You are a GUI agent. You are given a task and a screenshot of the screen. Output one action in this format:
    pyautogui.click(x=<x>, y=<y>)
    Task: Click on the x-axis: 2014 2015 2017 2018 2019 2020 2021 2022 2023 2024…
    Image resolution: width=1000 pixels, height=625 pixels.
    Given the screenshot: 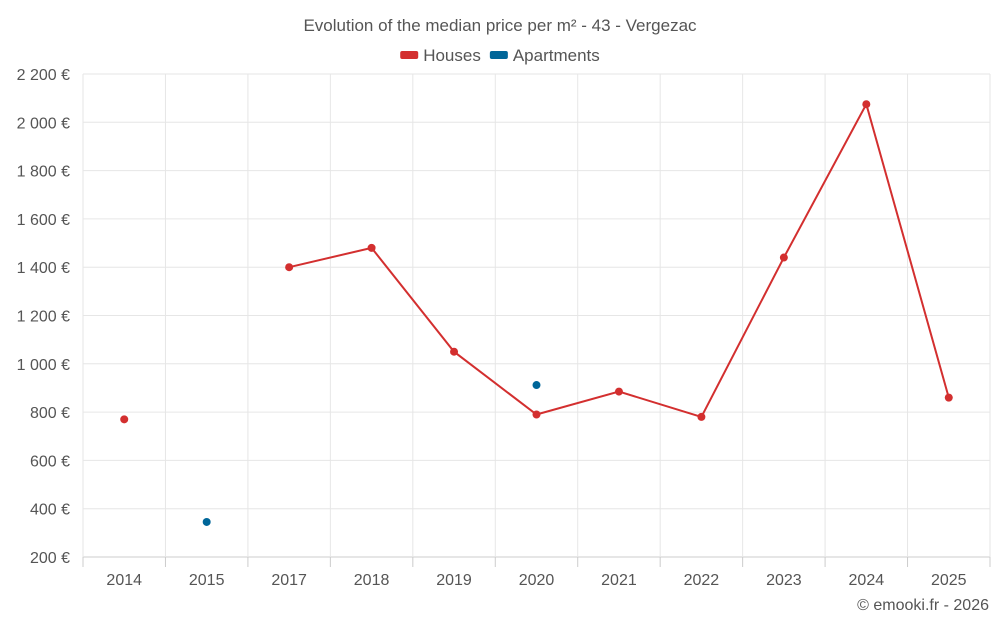 What is the action you would take?
    pyautogui.click(x=536, y=573)
    